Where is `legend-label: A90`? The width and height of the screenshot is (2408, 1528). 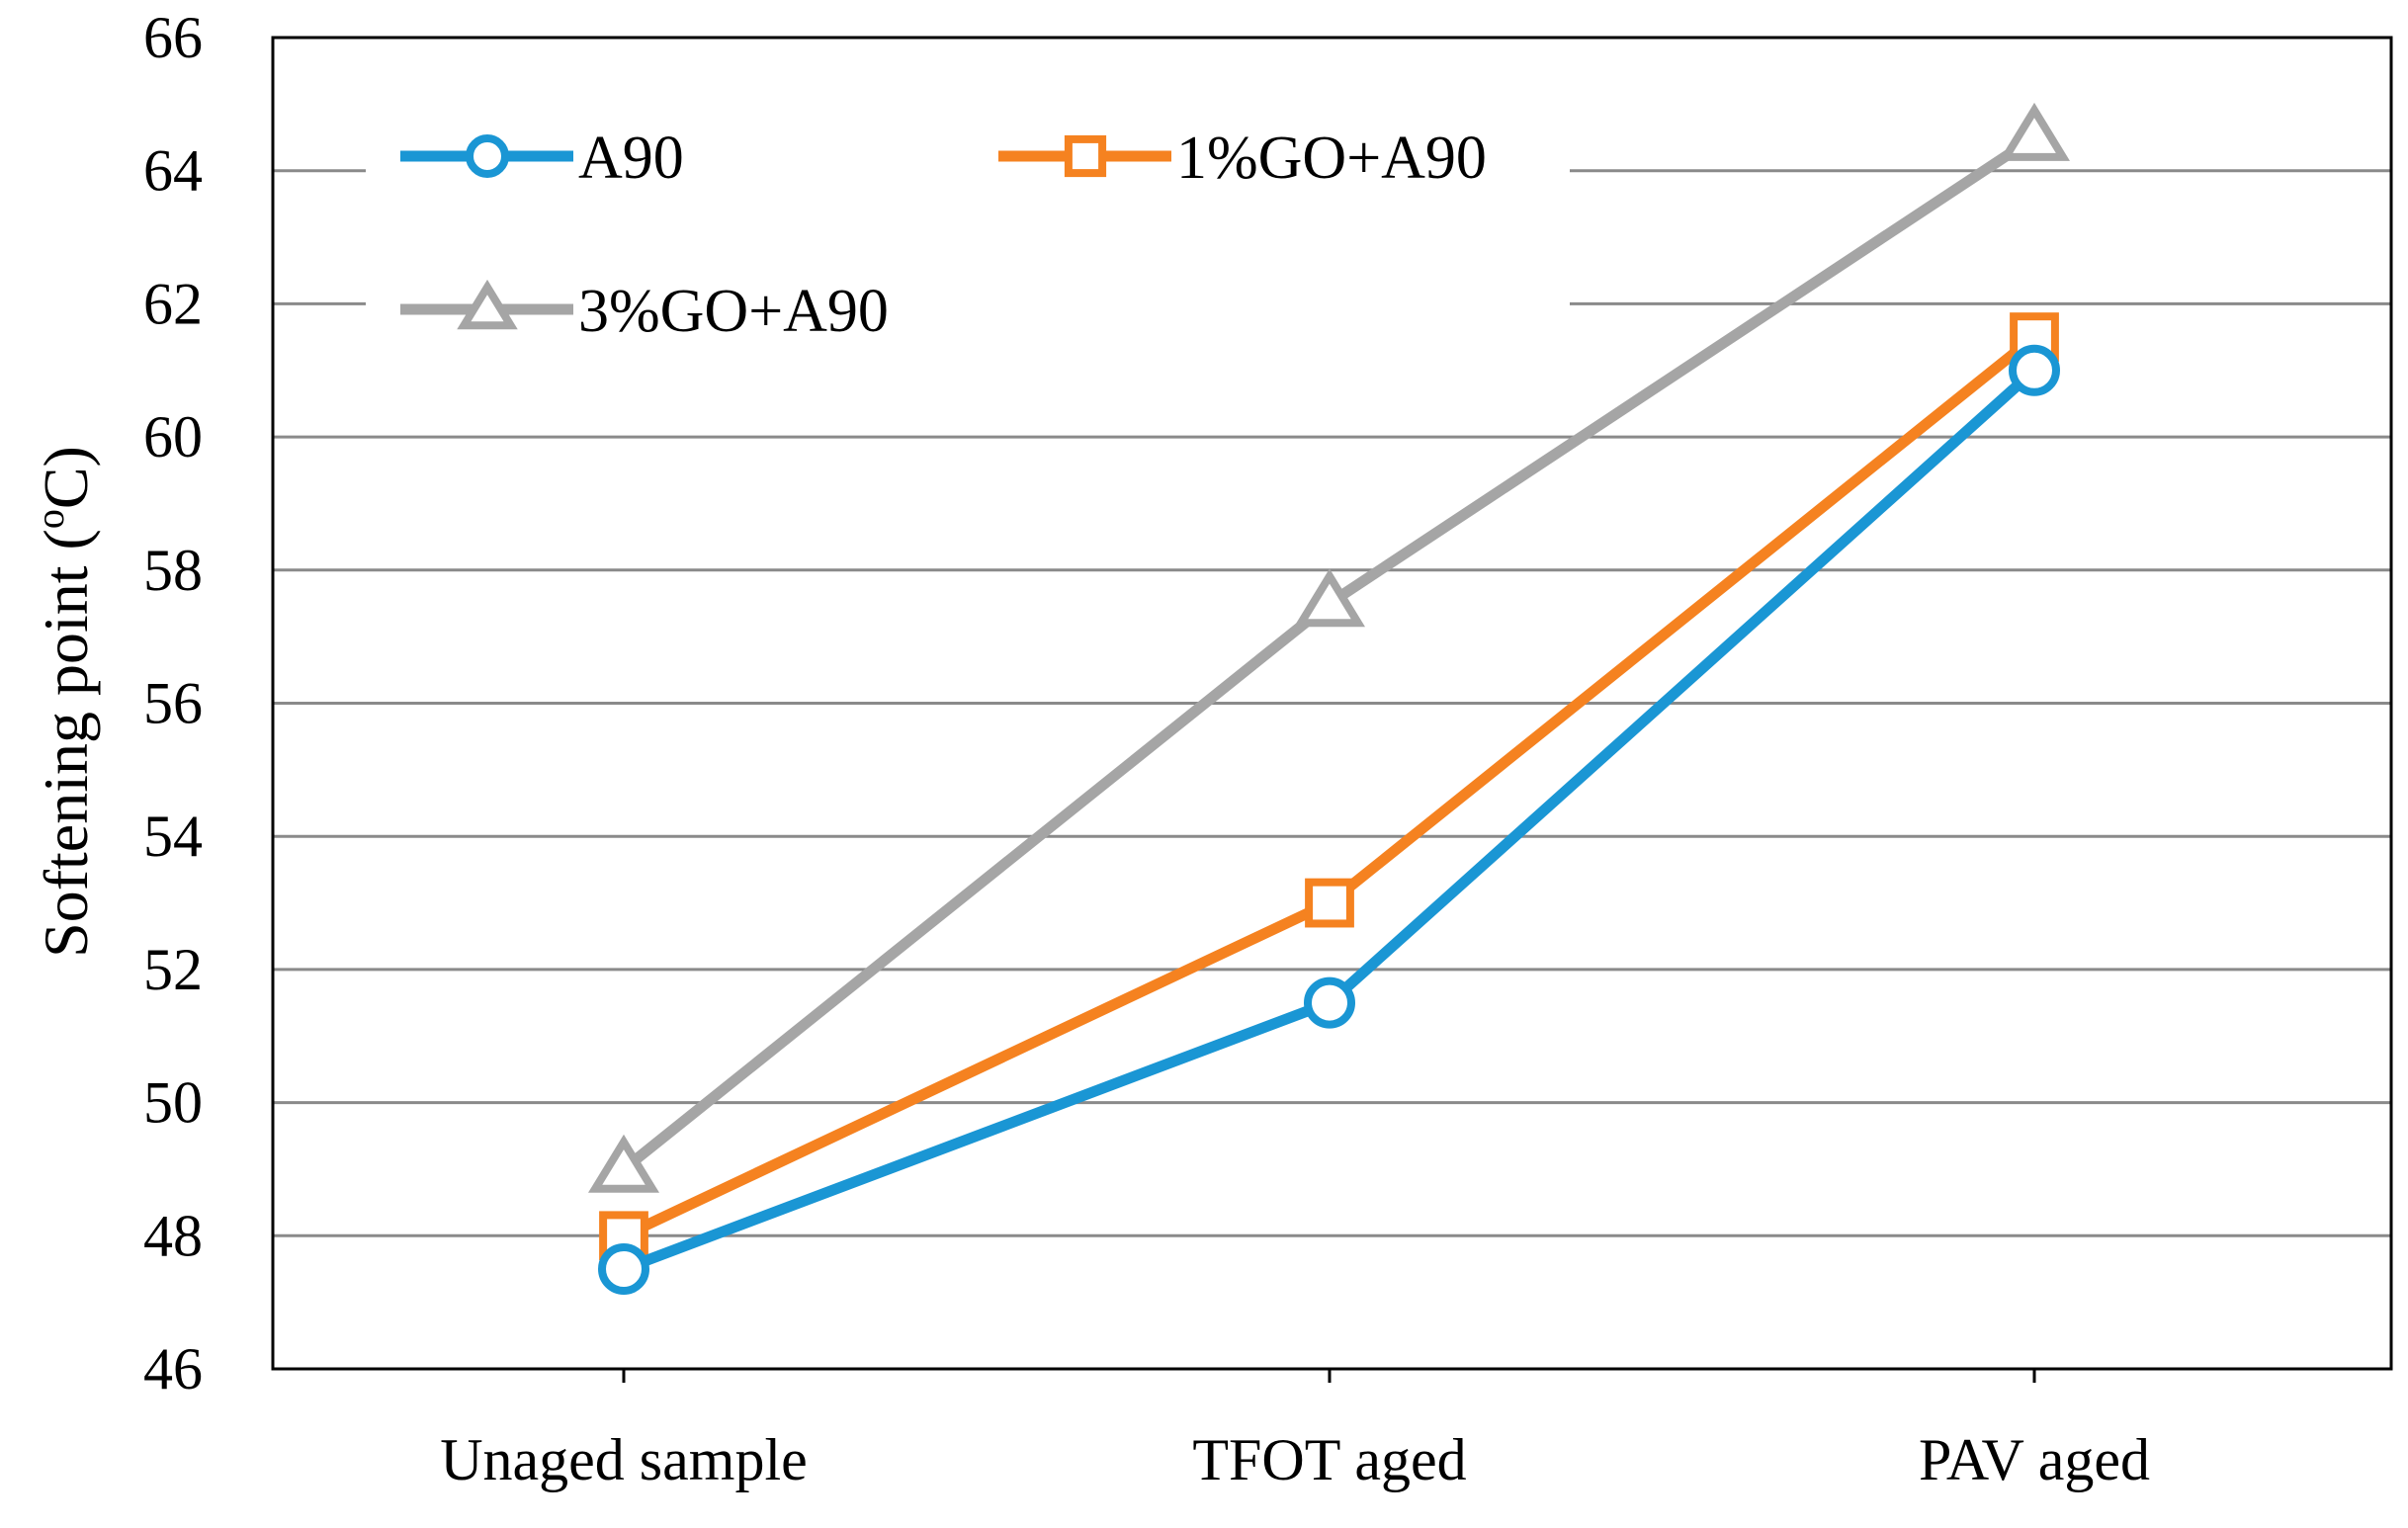 legend-label: A90 is located at coordinates (631, 158).